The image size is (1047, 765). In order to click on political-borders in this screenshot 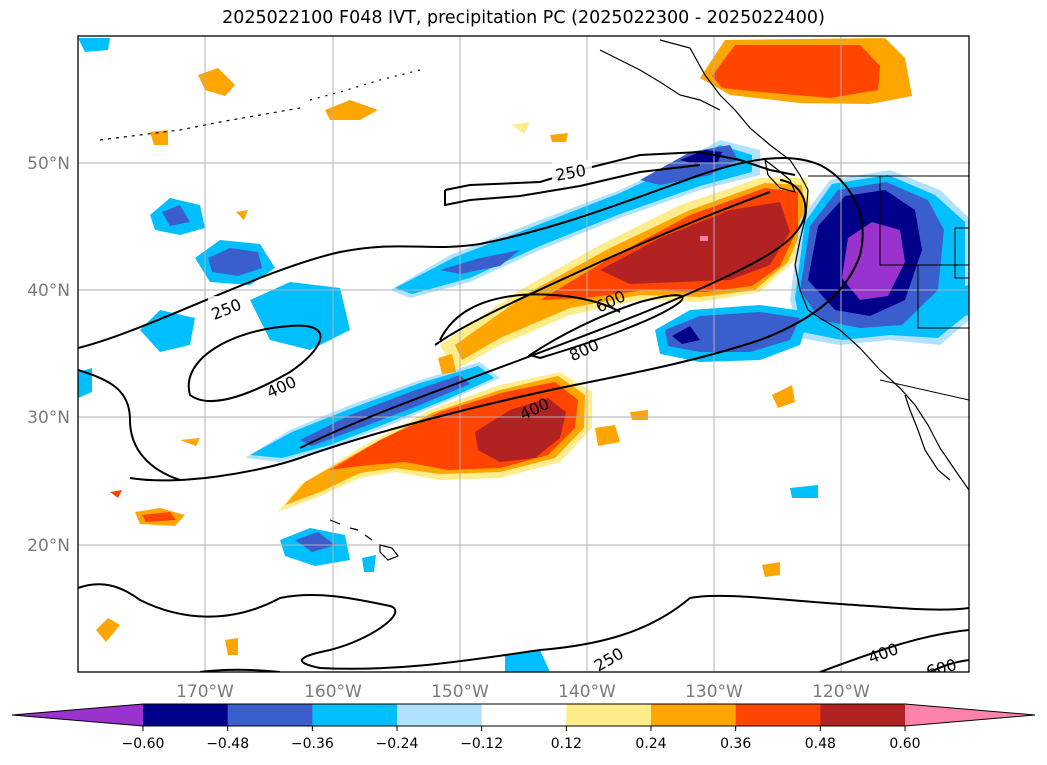, I will do `click(888, 288)`.